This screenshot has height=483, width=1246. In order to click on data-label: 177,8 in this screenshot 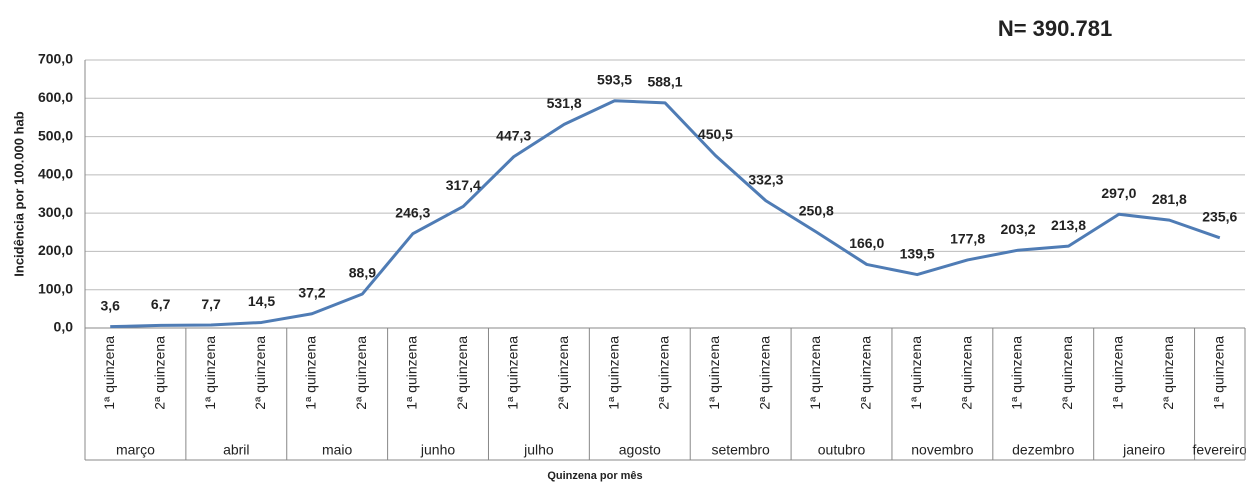, I will do `click(967, 239)`.